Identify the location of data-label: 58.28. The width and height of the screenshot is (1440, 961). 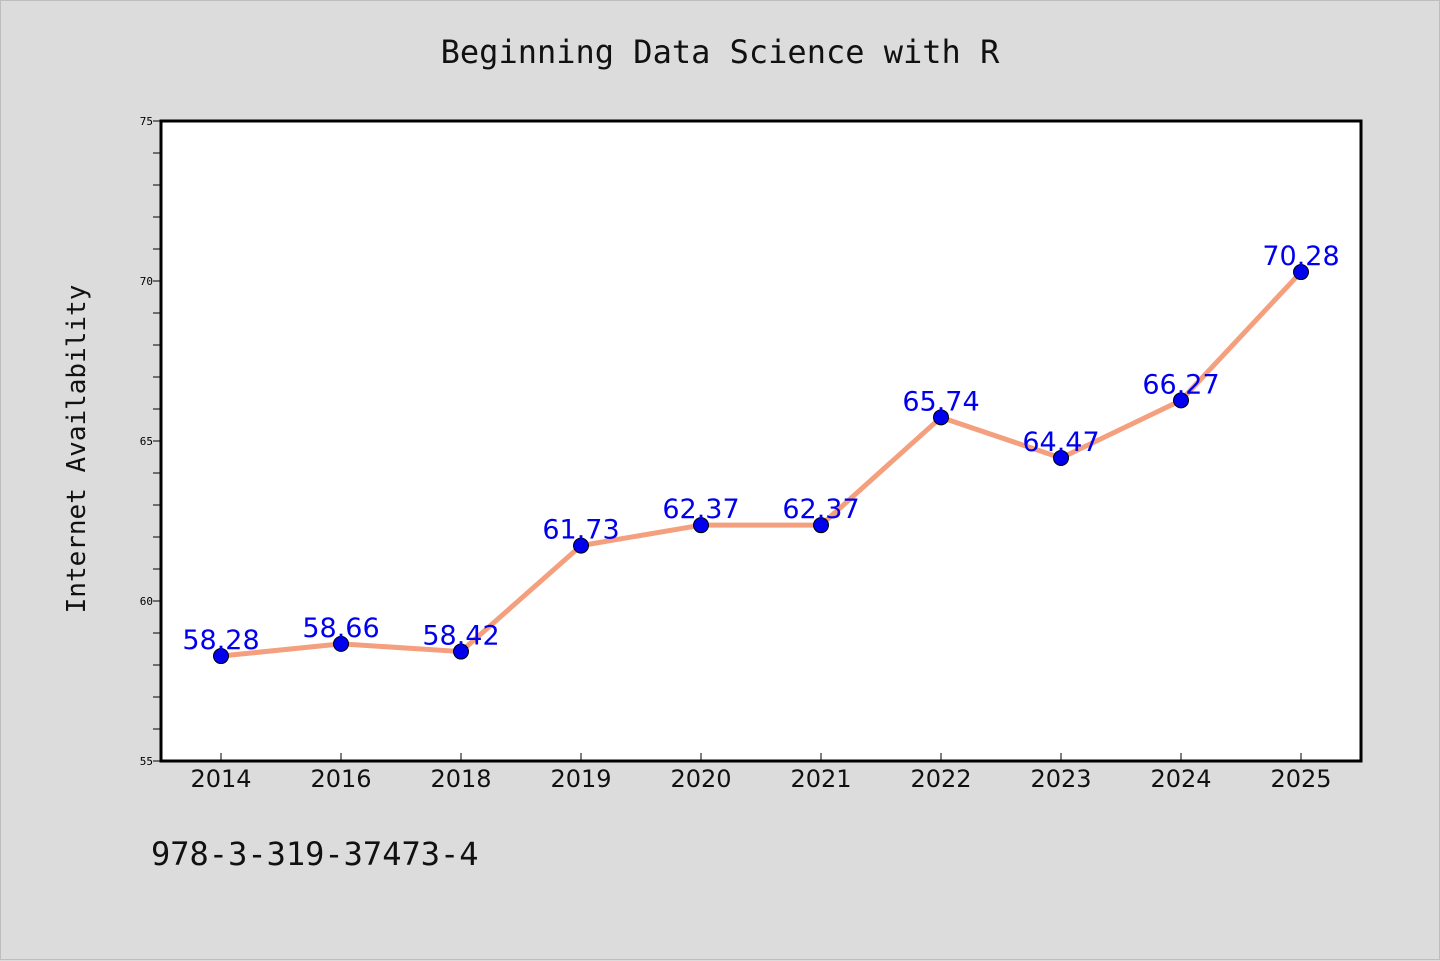
(220, 640).